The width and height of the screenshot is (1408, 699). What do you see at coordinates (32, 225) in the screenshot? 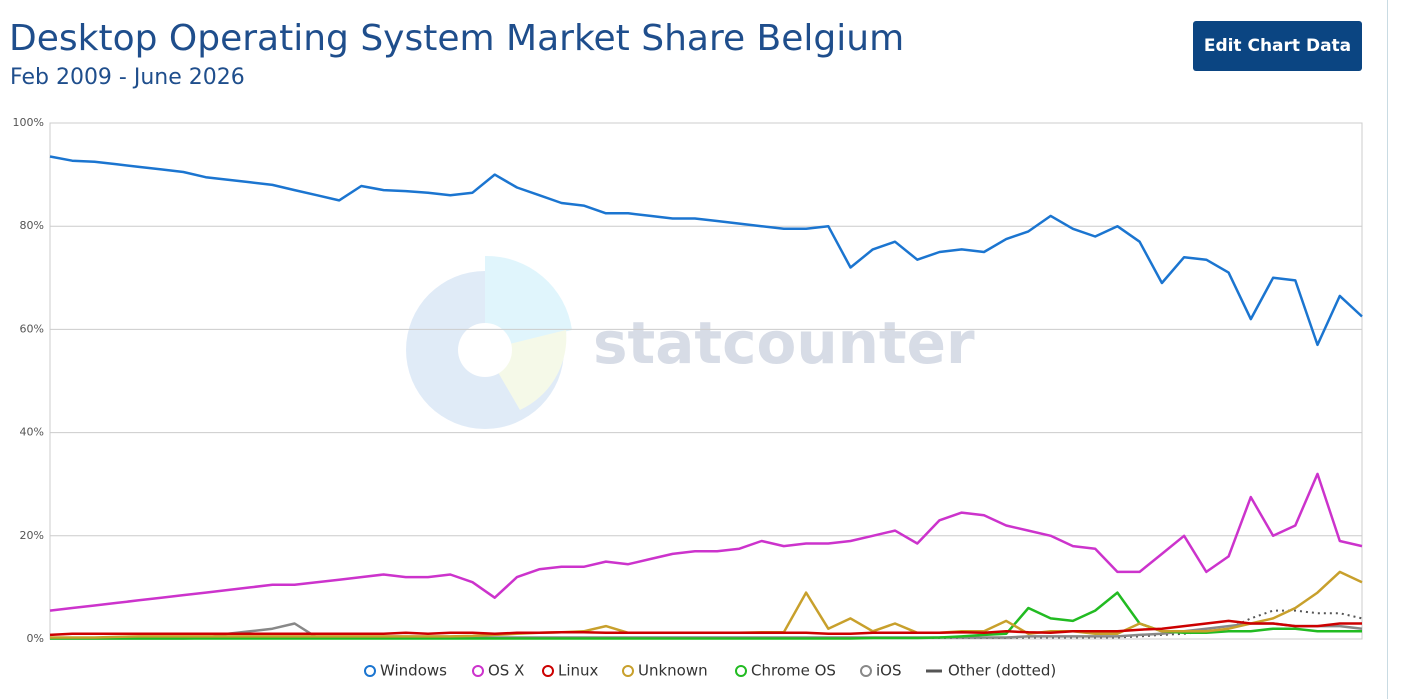
I see `y-tick-label: 80%` at bounding box center [32, 225].